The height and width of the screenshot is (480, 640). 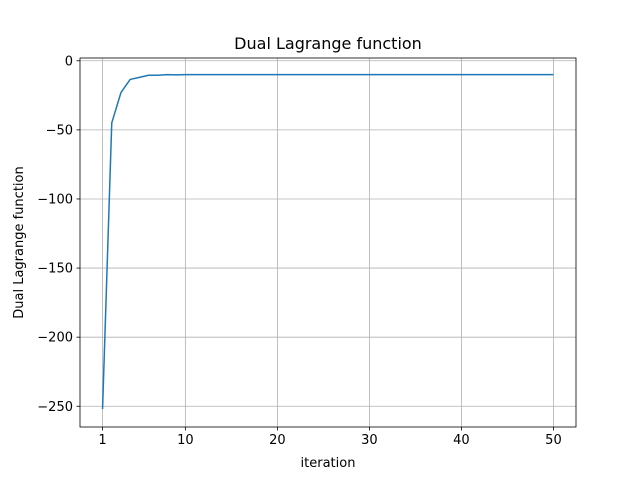 What do you see at coordinates (461, 440) in the screenshot?
I see `x-tick-label: 40` at bounding box center [461, 440].